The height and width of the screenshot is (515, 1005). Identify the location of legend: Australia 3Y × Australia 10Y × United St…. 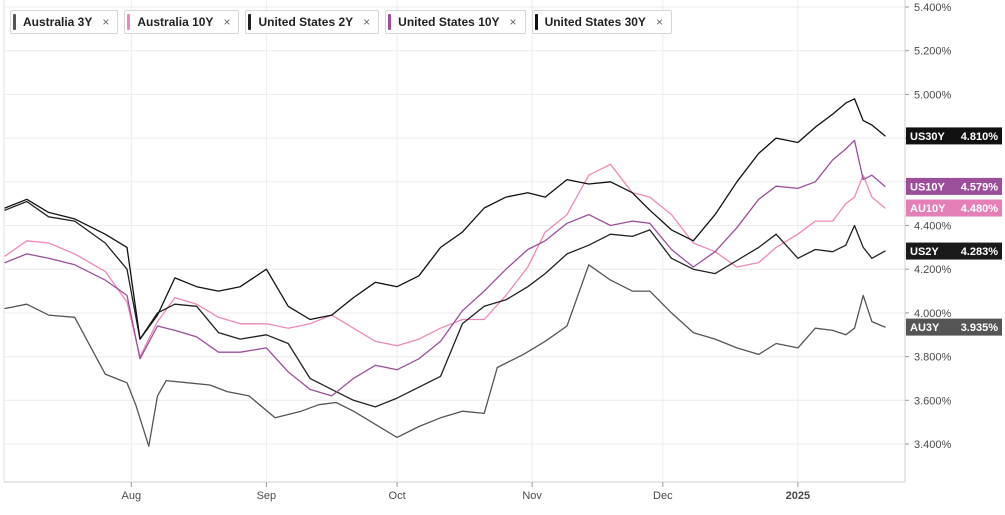
(341, 23).